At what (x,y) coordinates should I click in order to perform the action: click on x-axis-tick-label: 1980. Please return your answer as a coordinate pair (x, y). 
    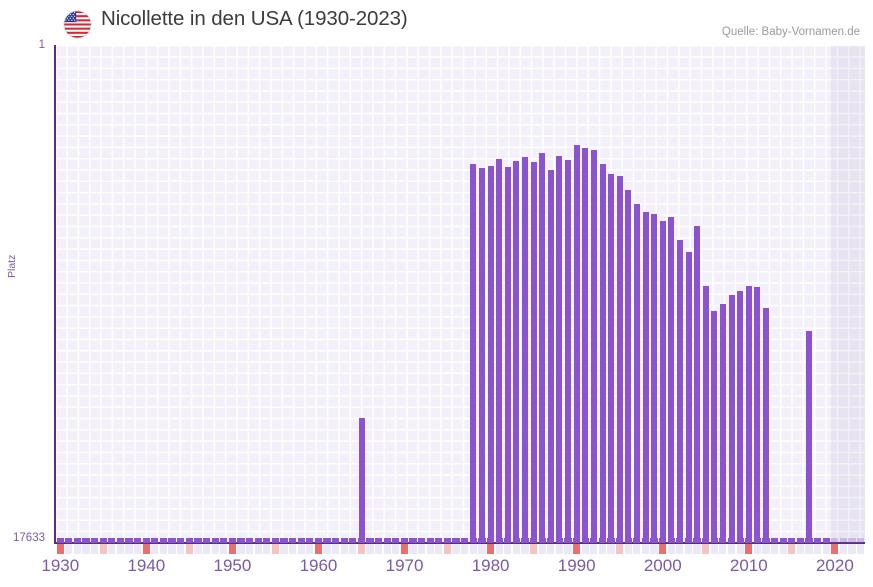
    Looking at the image, I should click on (490, 565).